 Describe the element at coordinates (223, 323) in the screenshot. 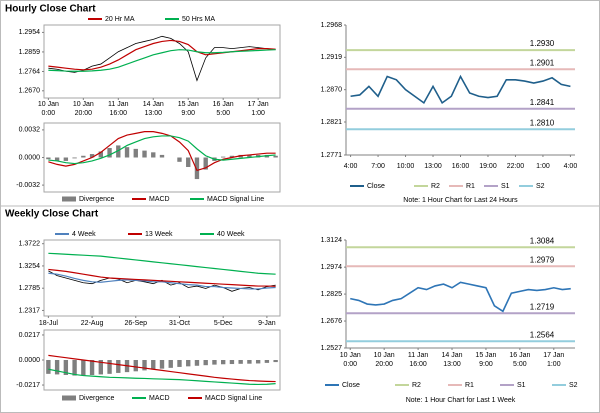

I see `x-tick-label: 5-Dec` at that location.